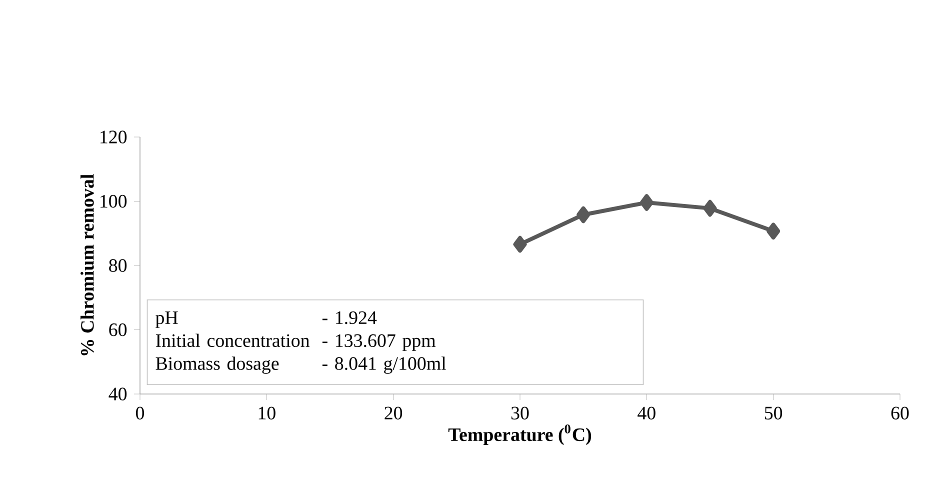  I want to click on y-tick-label: 60, so click(118, 329).